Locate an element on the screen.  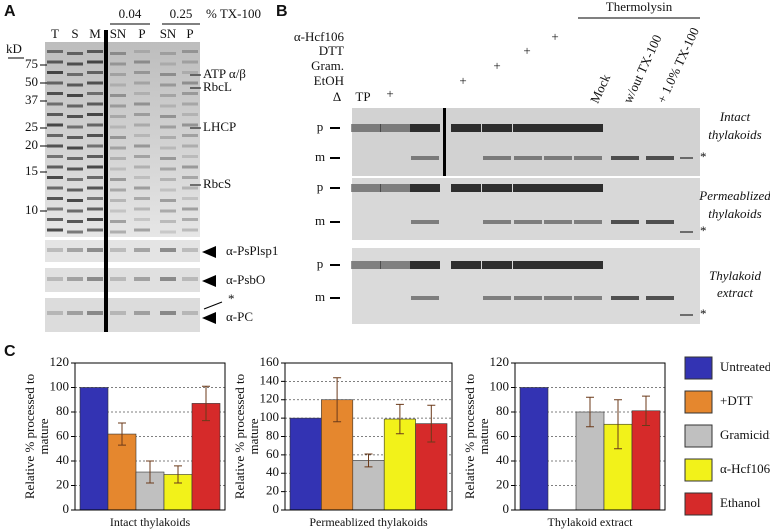
legend-swatch is located at coordinates (698, 504).